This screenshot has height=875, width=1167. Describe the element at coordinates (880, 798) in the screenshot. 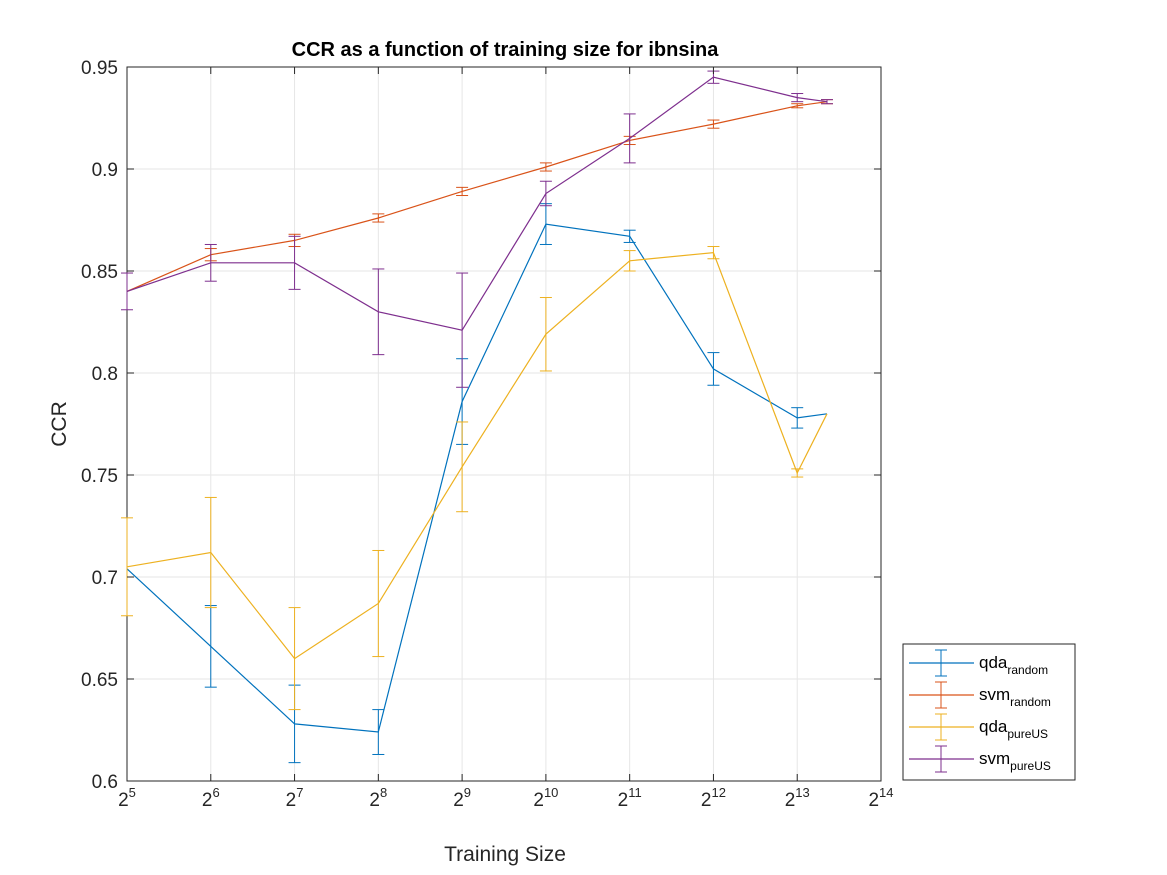

I see `x-tick-label: 214` at that location.